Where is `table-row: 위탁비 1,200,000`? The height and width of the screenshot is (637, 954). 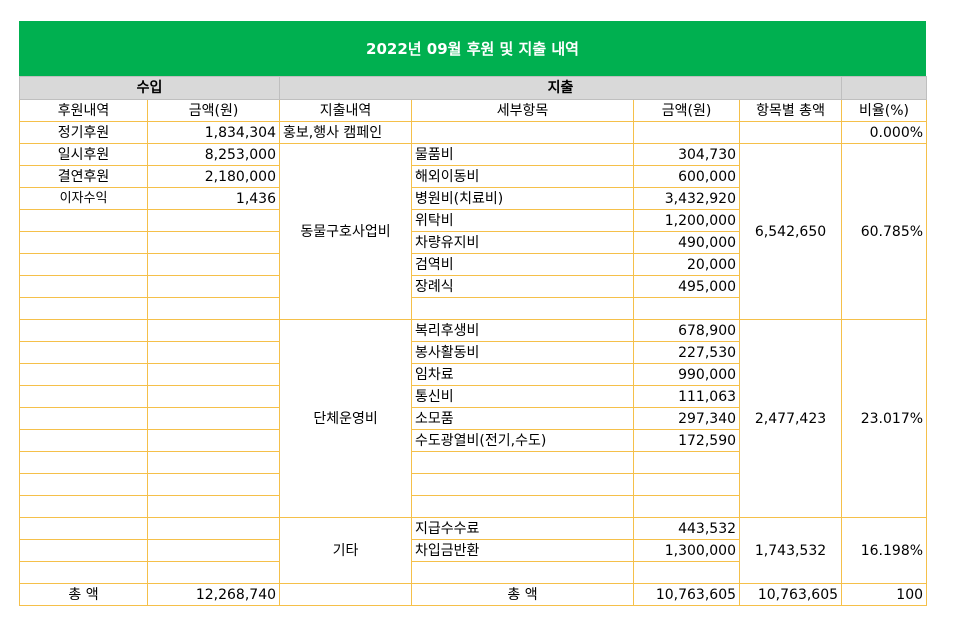
table-row: 위탁비 1,200,000 is located at coordinates (473, 220).